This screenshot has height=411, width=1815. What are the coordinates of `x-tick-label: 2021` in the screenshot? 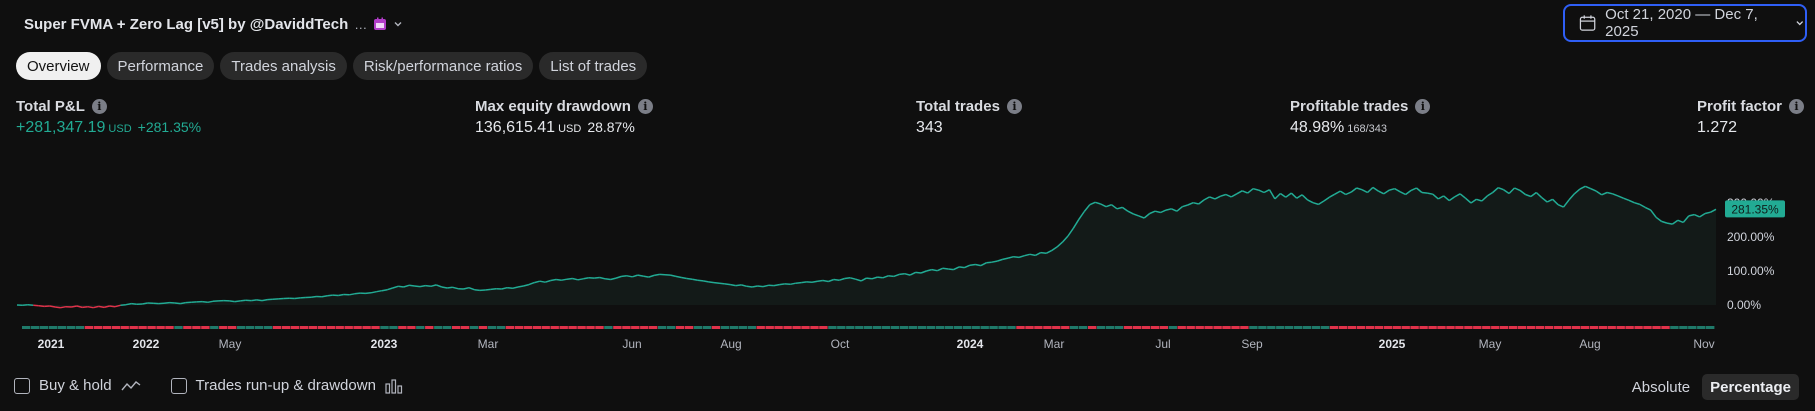 It's located at (51, 344).